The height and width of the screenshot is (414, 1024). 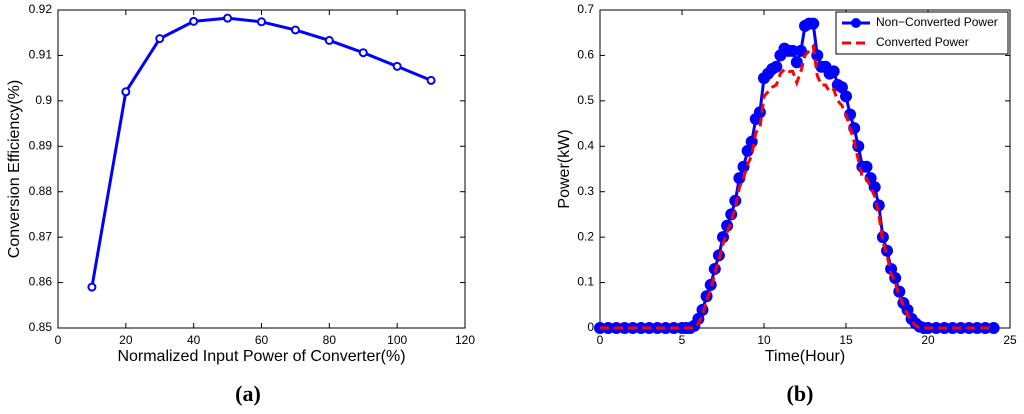 What do you see at coordinates (846, 340) in the screenshot?
I see `x-tick-label: 15` at bounding box center [846, 340].